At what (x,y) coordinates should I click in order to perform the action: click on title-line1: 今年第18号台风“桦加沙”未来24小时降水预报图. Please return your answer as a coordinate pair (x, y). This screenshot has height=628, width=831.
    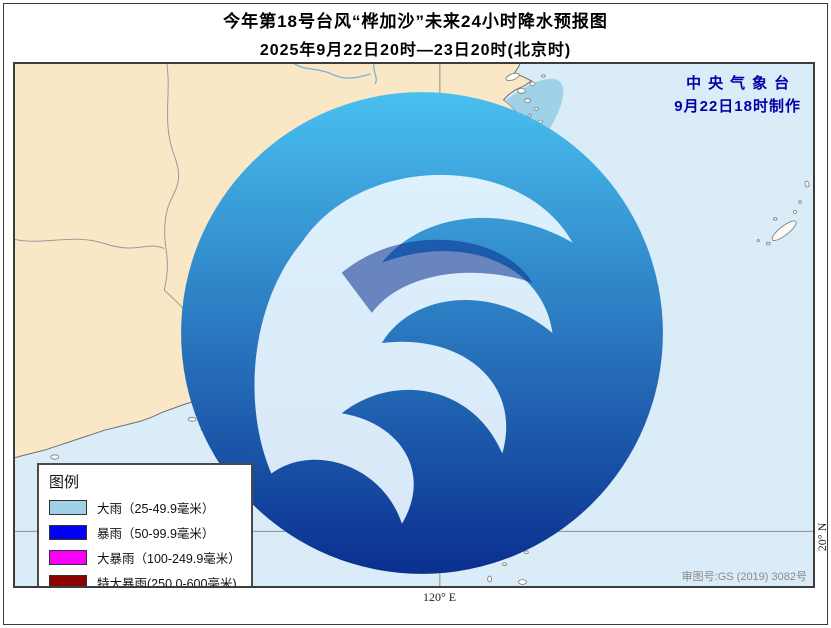
    Looking at the image, I should click on (415, 21).